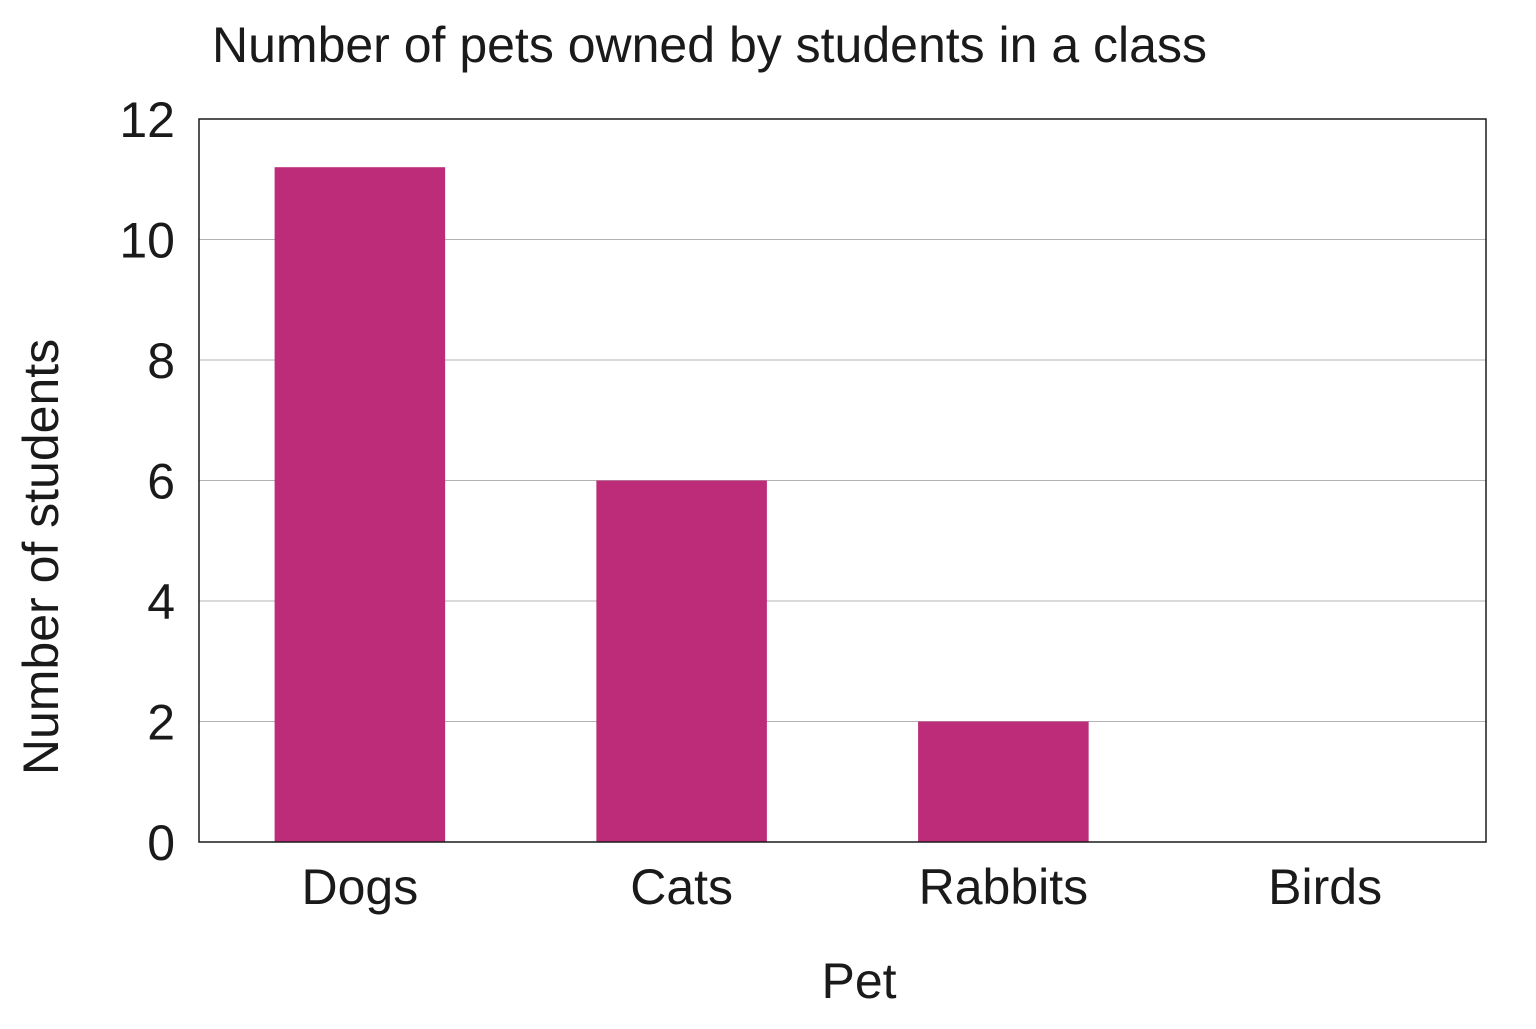 This screenshot has height=1029, width=1536. Describe the element at coordinates (1325, 887) in the screenshot. I see `x-tick-label-birds: Birds` at that location.